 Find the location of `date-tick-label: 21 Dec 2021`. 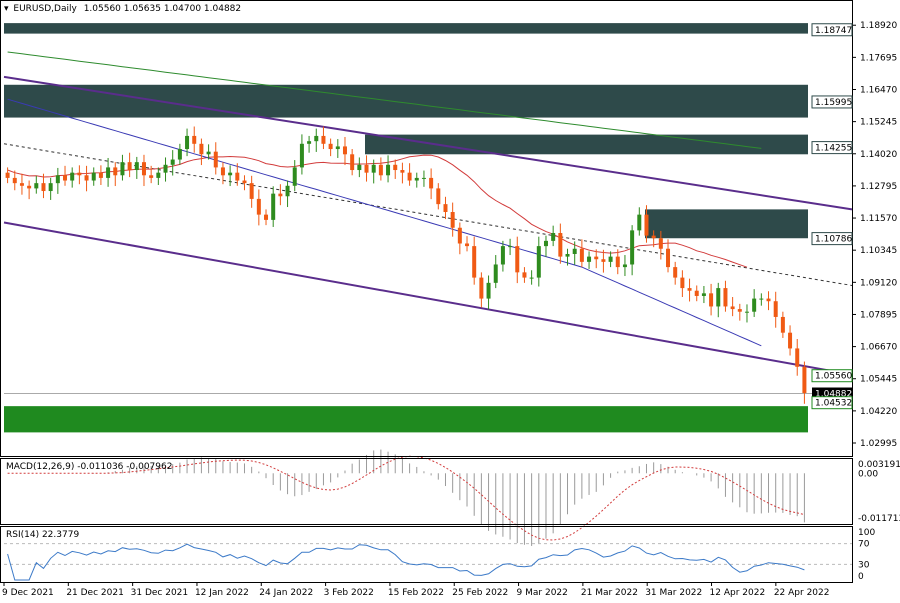

date-tick-label: 21 Dec 2021 is located at coordinates (95, 593).